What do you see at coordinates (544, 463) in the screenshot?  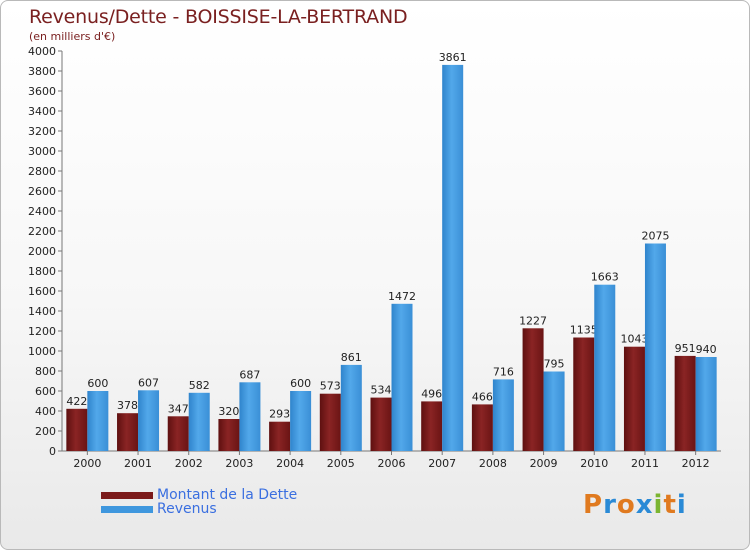 I see `x-tick-label: 2009` at bounding box center [544, 463].